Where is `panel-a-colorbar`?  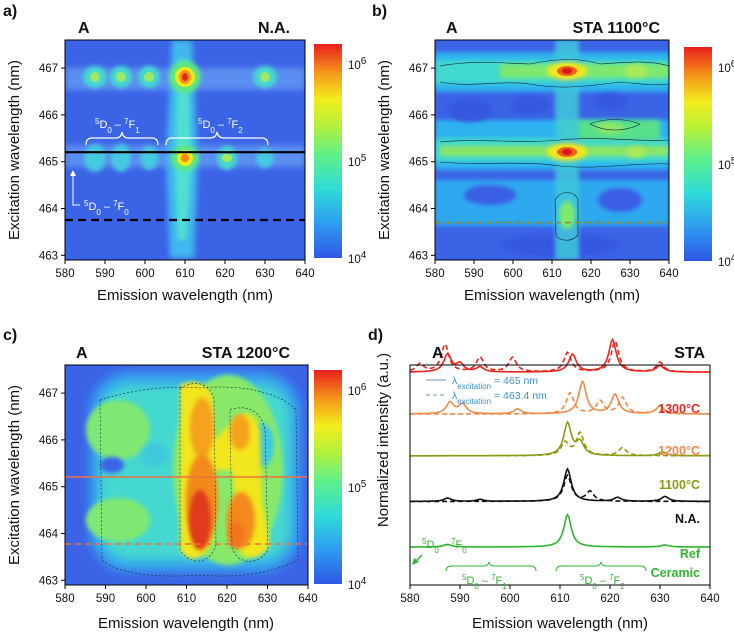 panel-a-colorbar is located at coordinates (328, 151).